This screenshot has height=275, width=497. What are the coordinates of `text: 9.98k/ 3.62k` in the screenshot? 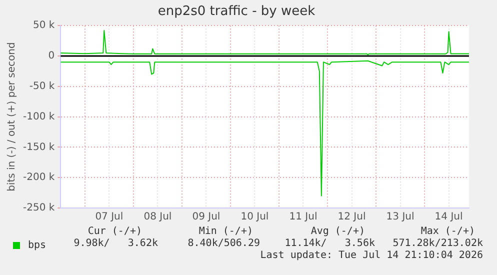 It's located at (116, 243).